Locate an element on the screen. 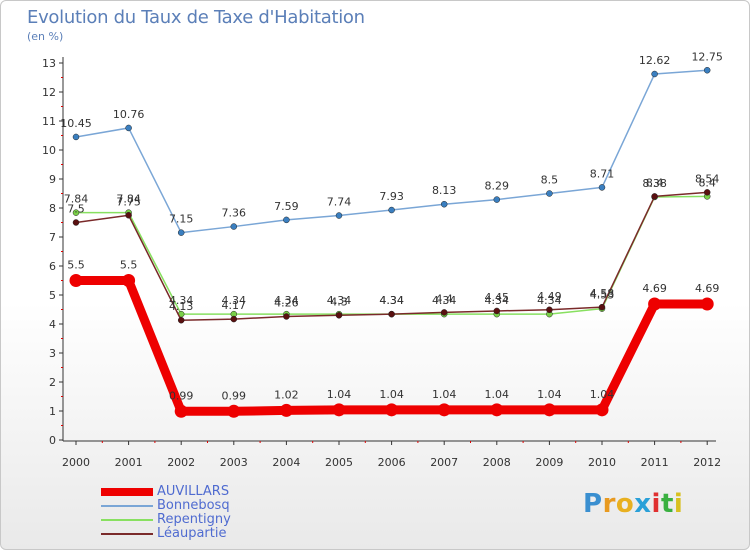 This screenshot has width=750, height=550. data-label: 4.13 is located at coordinates (181, 306).